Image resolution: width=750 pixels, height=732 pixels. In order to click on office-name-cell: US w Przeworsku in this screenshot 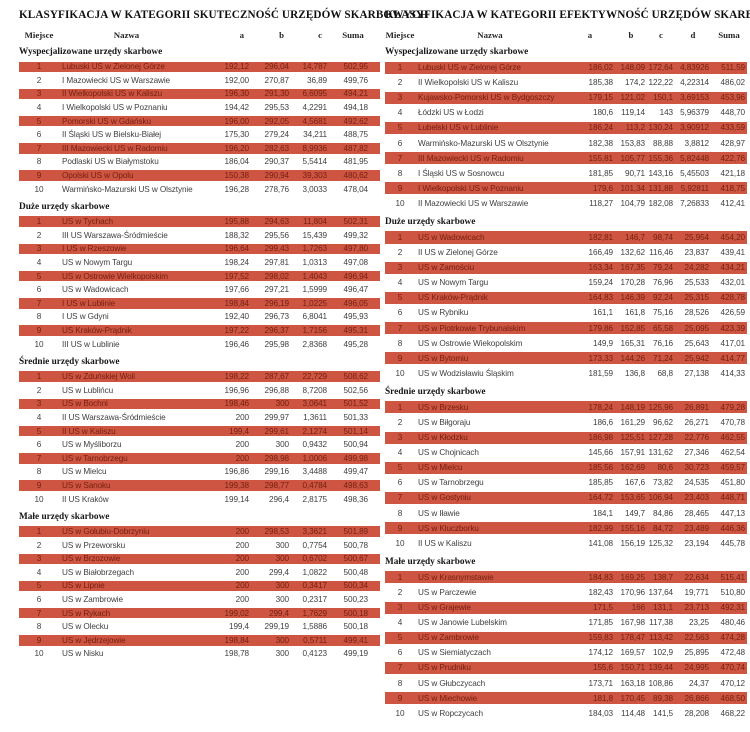, I will do `click(94, 545)`.